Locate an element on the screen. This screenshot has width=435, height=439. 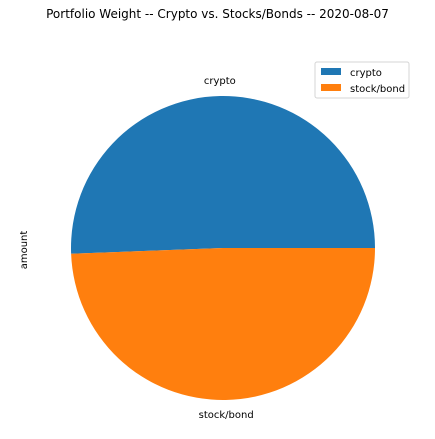
slice-labels: crypto stock/bond is located at coordinates (226, 248).